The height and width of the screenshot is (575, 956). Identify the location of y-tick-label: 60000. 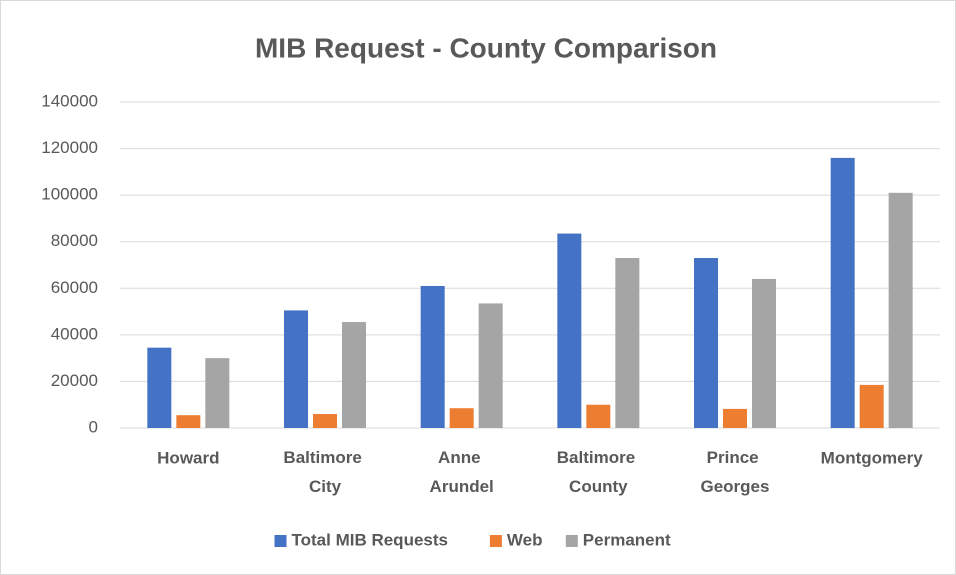
(74, 287).